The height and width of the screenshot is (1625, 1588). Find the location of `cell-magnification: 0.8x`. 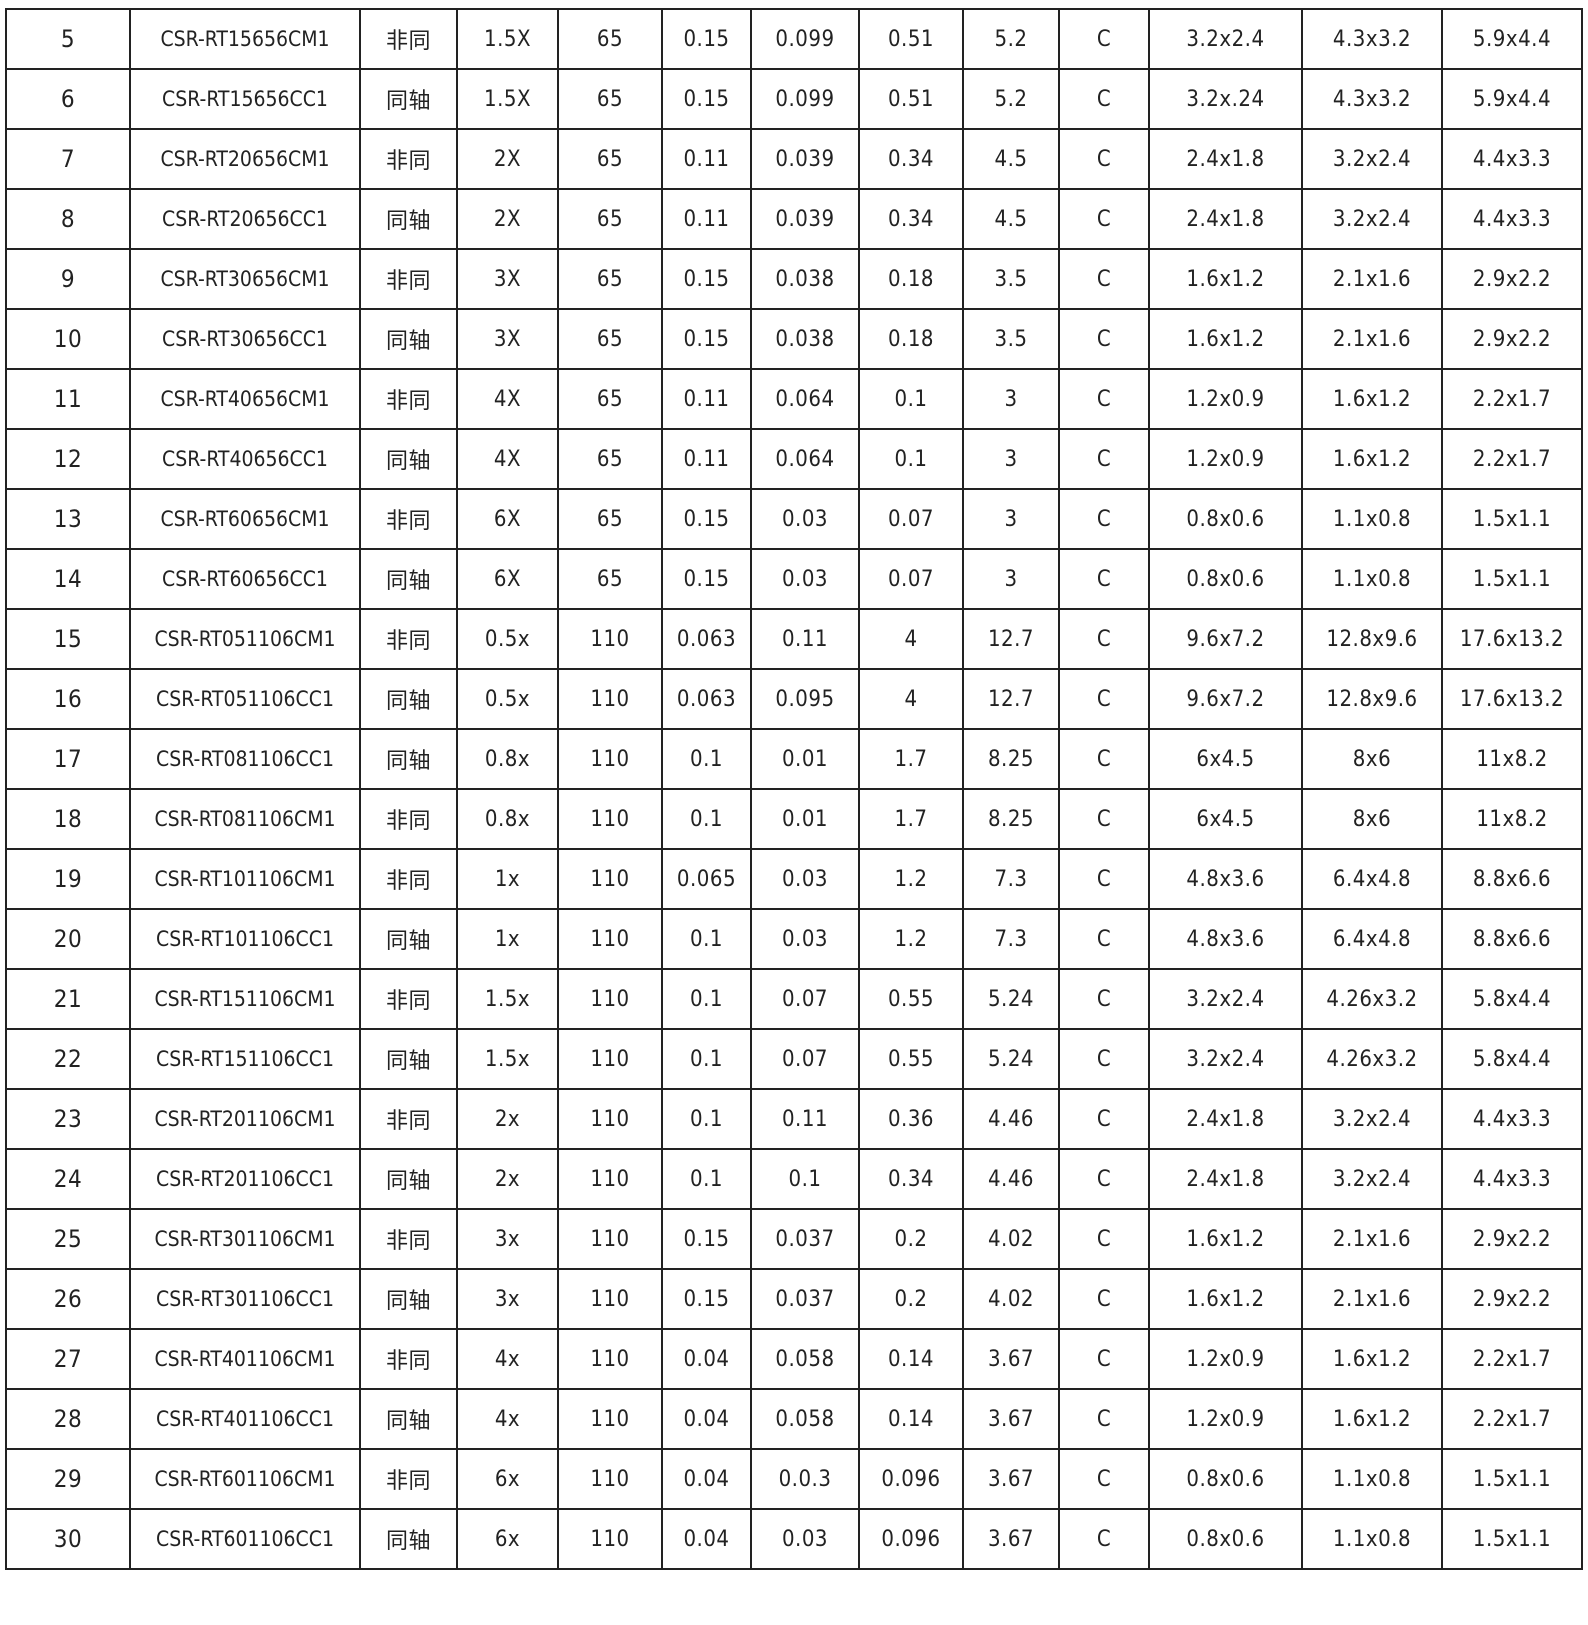

cell-magnification: 0.8x is located at coordinates (507, 819).